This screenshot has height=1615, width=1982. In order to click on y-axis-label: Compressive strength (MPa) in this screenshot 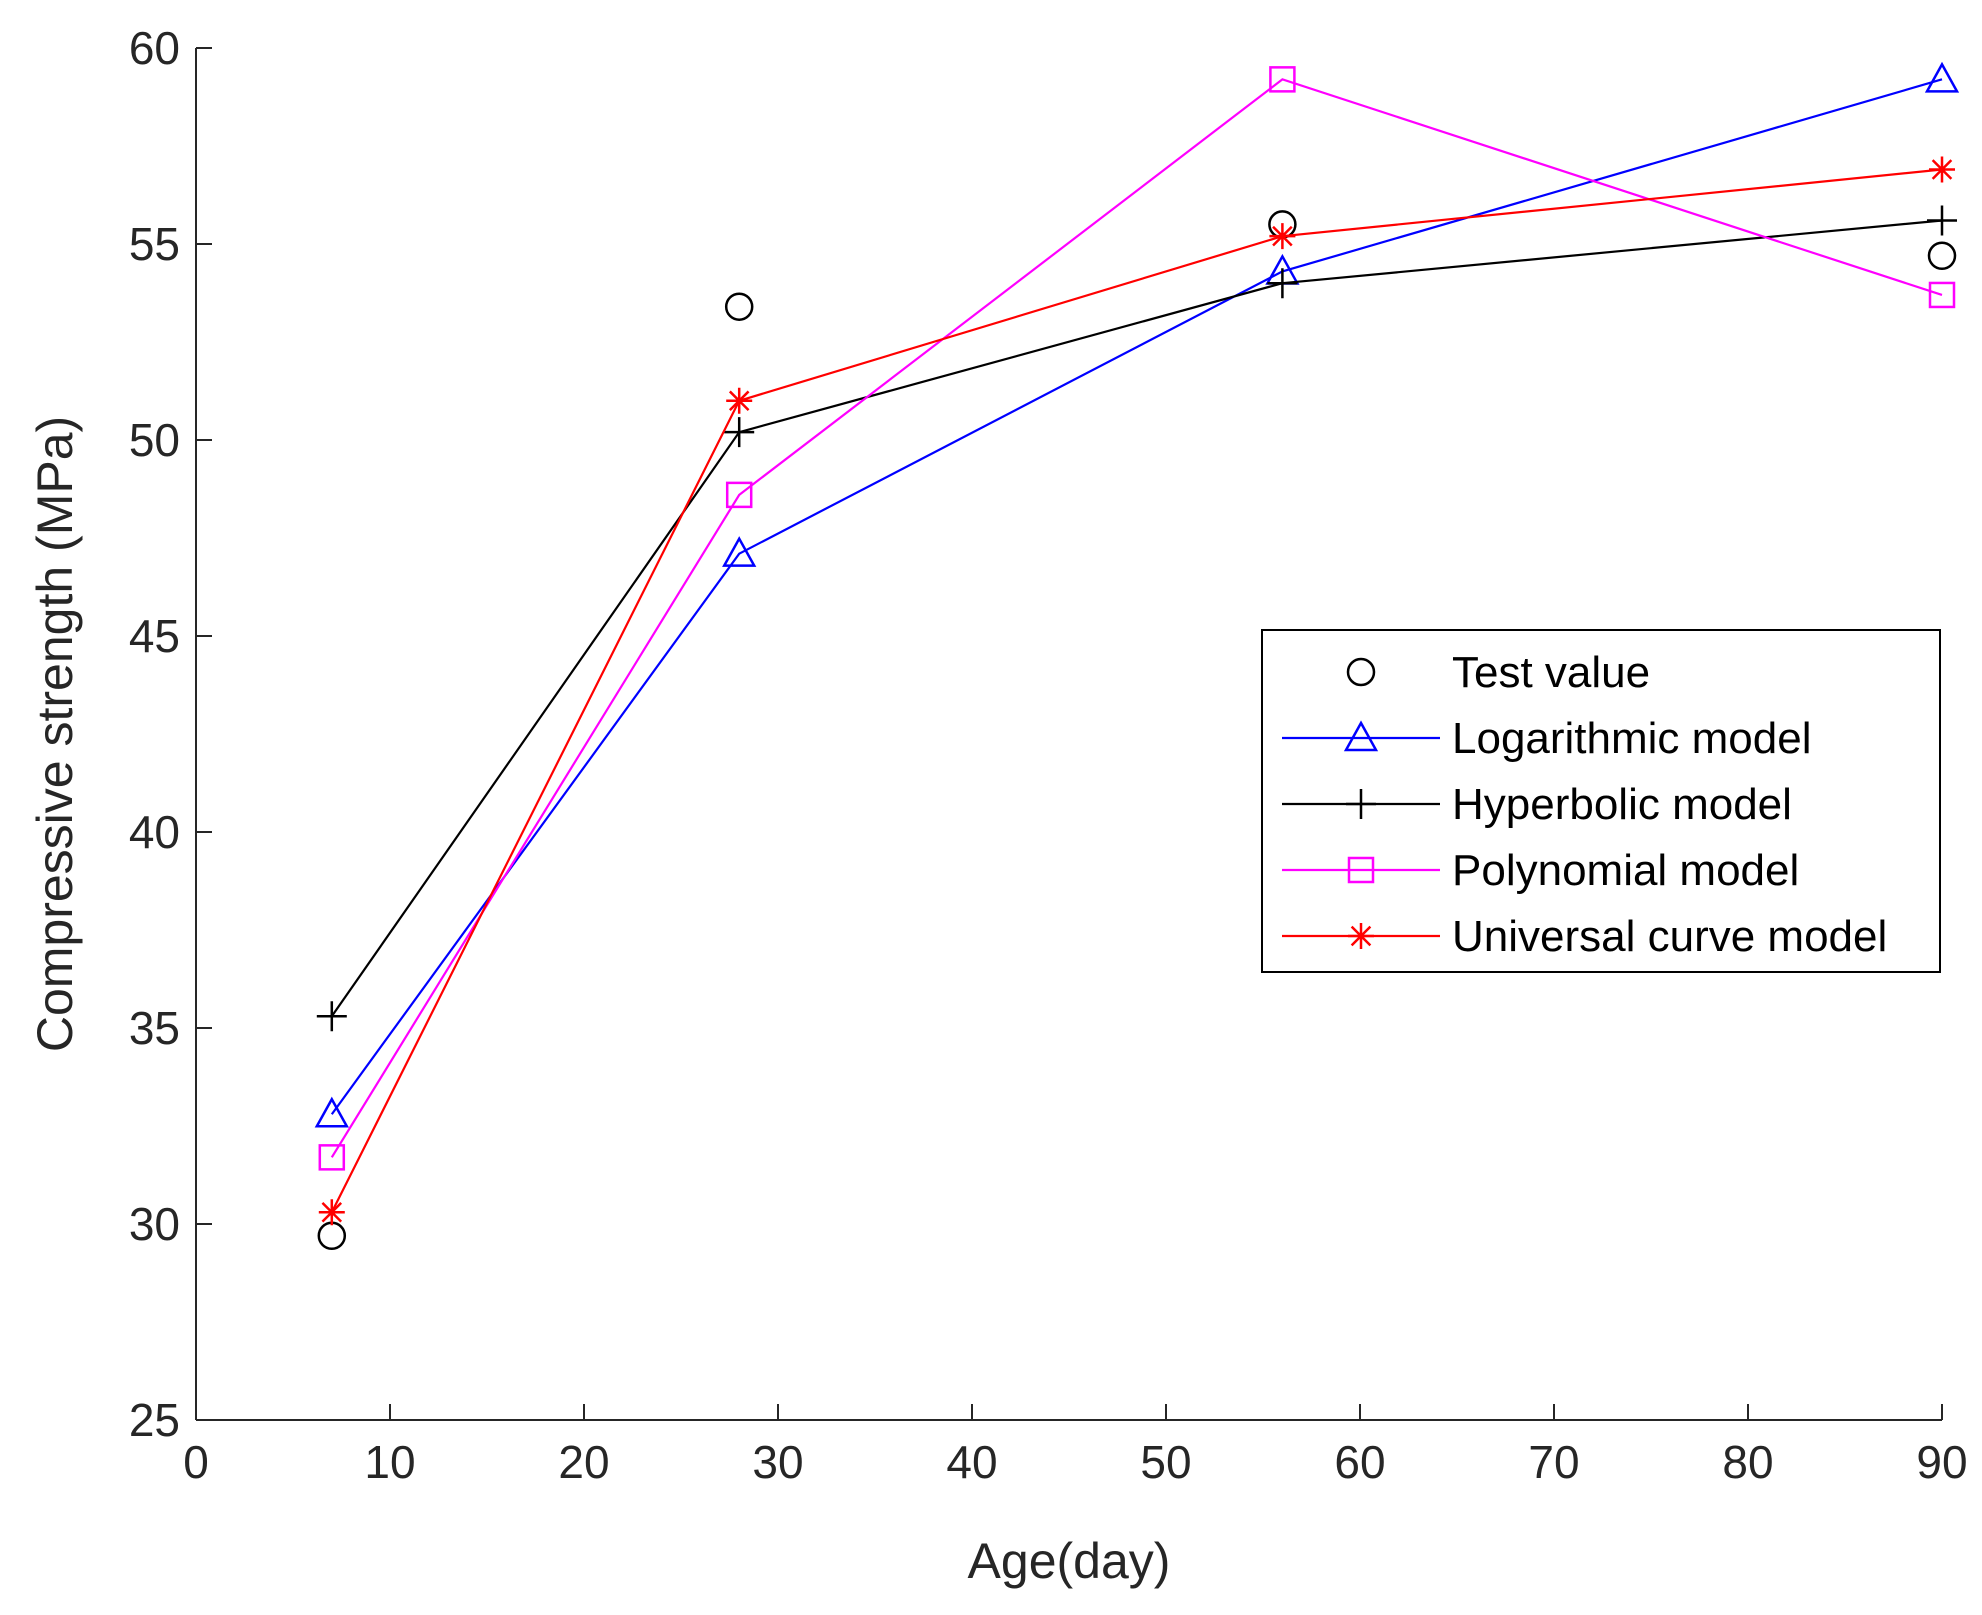, I will do `click(55, 734)`.